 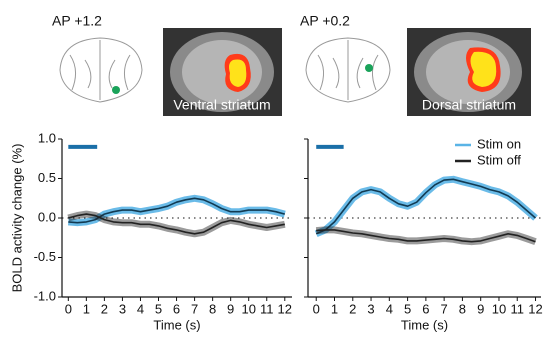 I want to click on y-tick-label: 0.5, so click(x=47, y=177).